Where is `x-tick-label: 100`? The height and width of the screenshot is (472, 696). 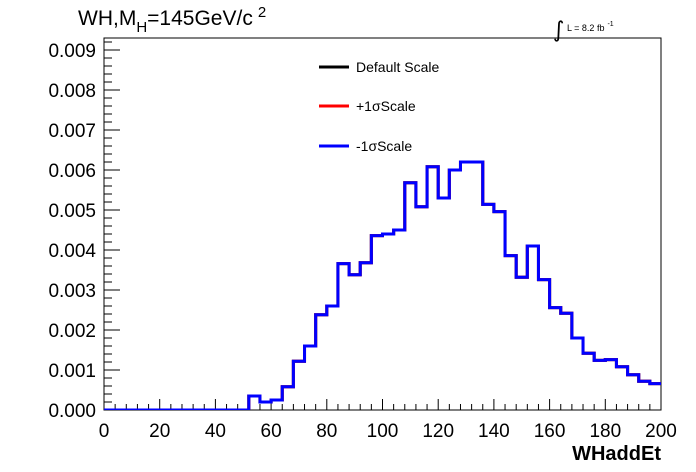
x-tick-label: 100 is located at coordinates (383, 431).